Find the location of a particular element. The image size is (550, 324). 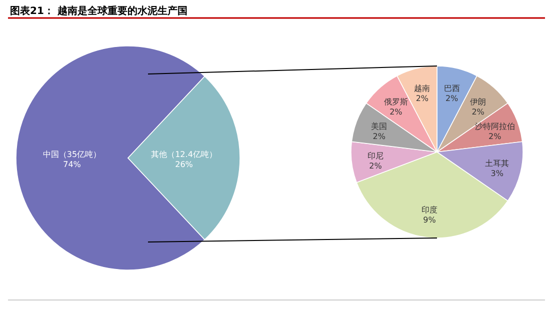

slice-label: 越南 is located at coordinates (422, 88).